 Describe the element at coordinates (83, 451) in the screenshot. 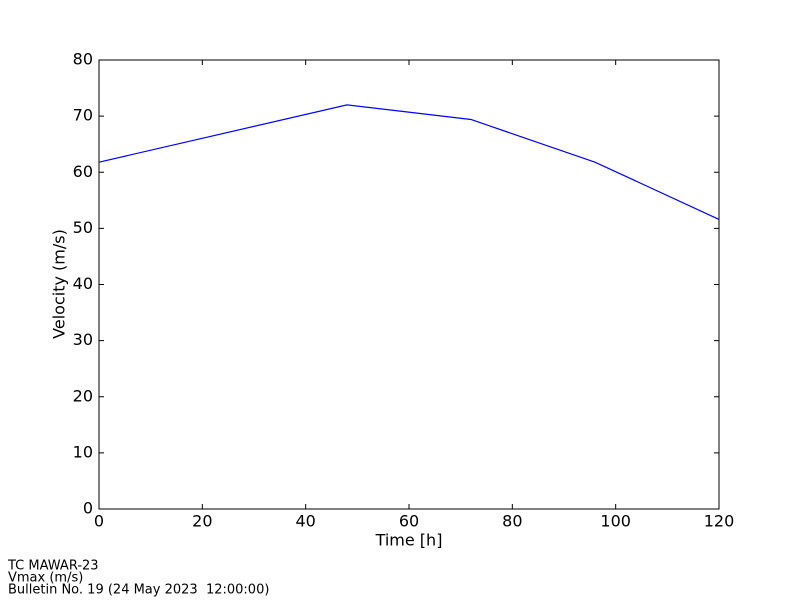

I see `y-tick-label: 10` at that location.